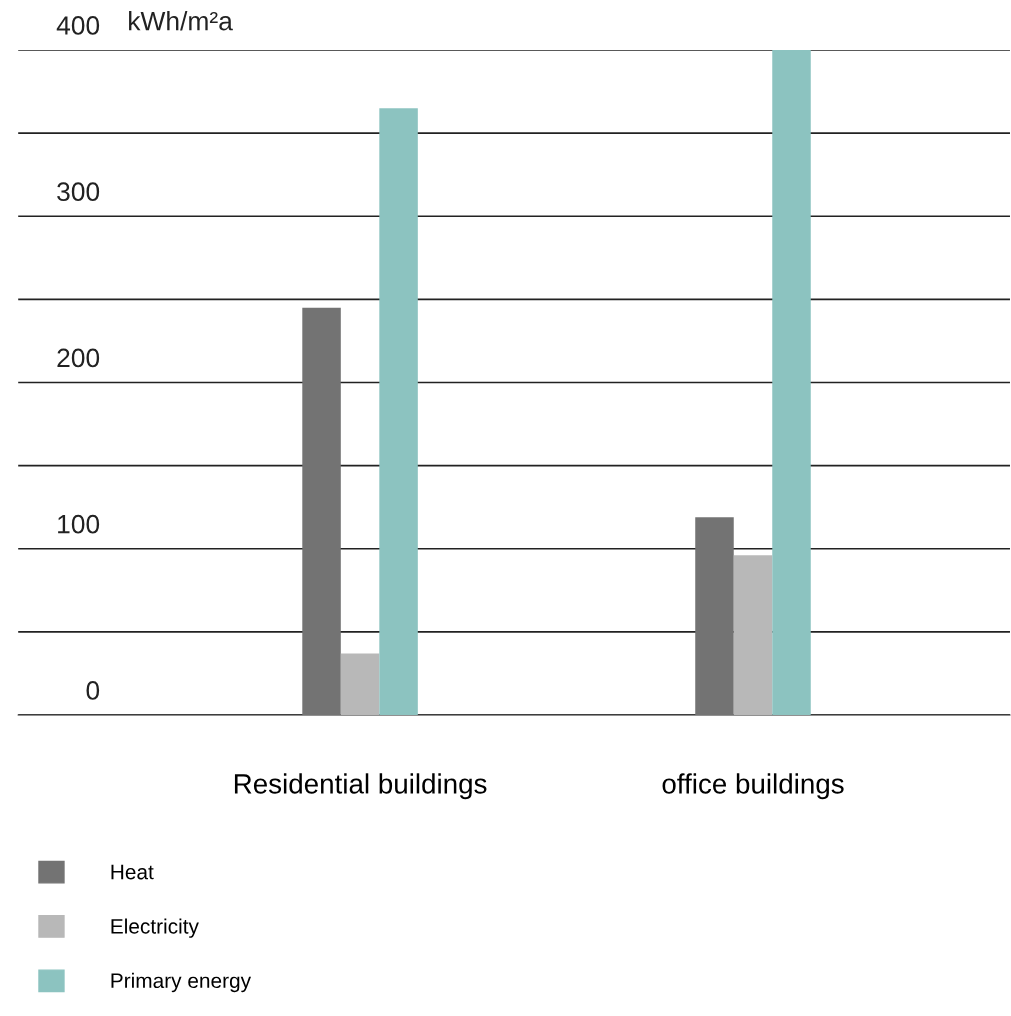 This screenshot has width=1011, height=1016. Describe the element at coordinates (155, 928) in the screenshot. I see `legend-label: Electricity` at that location.